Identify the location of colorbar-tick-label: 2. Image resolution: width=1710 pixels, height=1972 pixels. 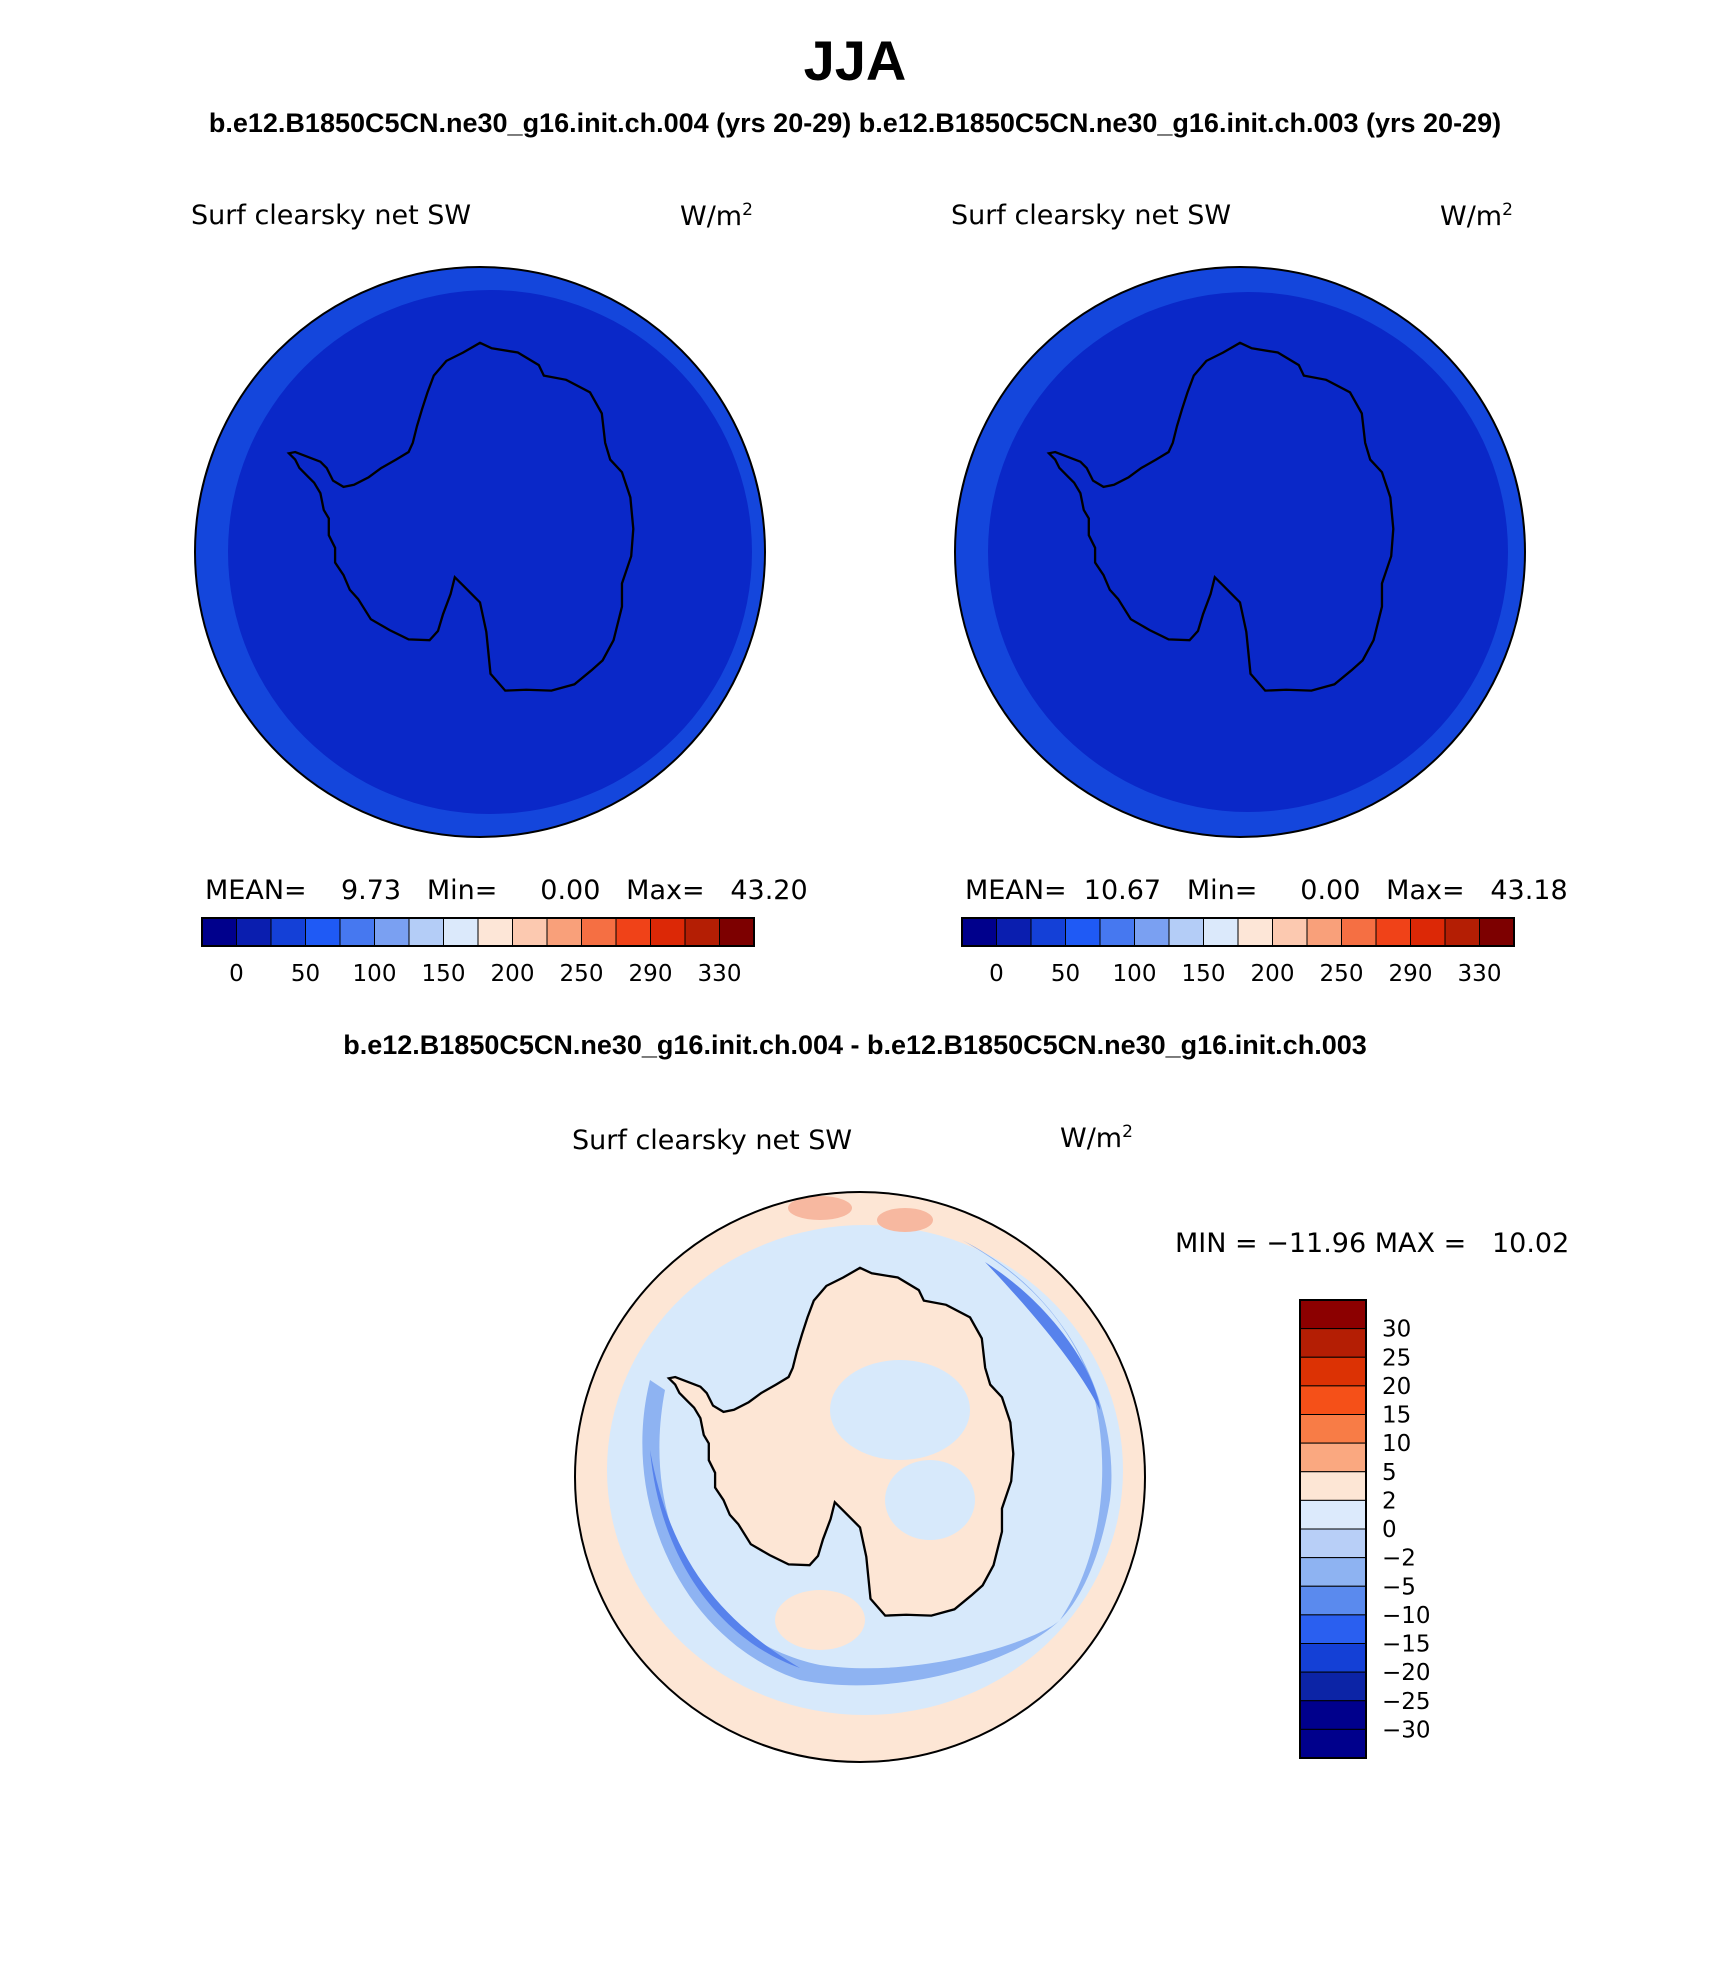
(1389, 1501).